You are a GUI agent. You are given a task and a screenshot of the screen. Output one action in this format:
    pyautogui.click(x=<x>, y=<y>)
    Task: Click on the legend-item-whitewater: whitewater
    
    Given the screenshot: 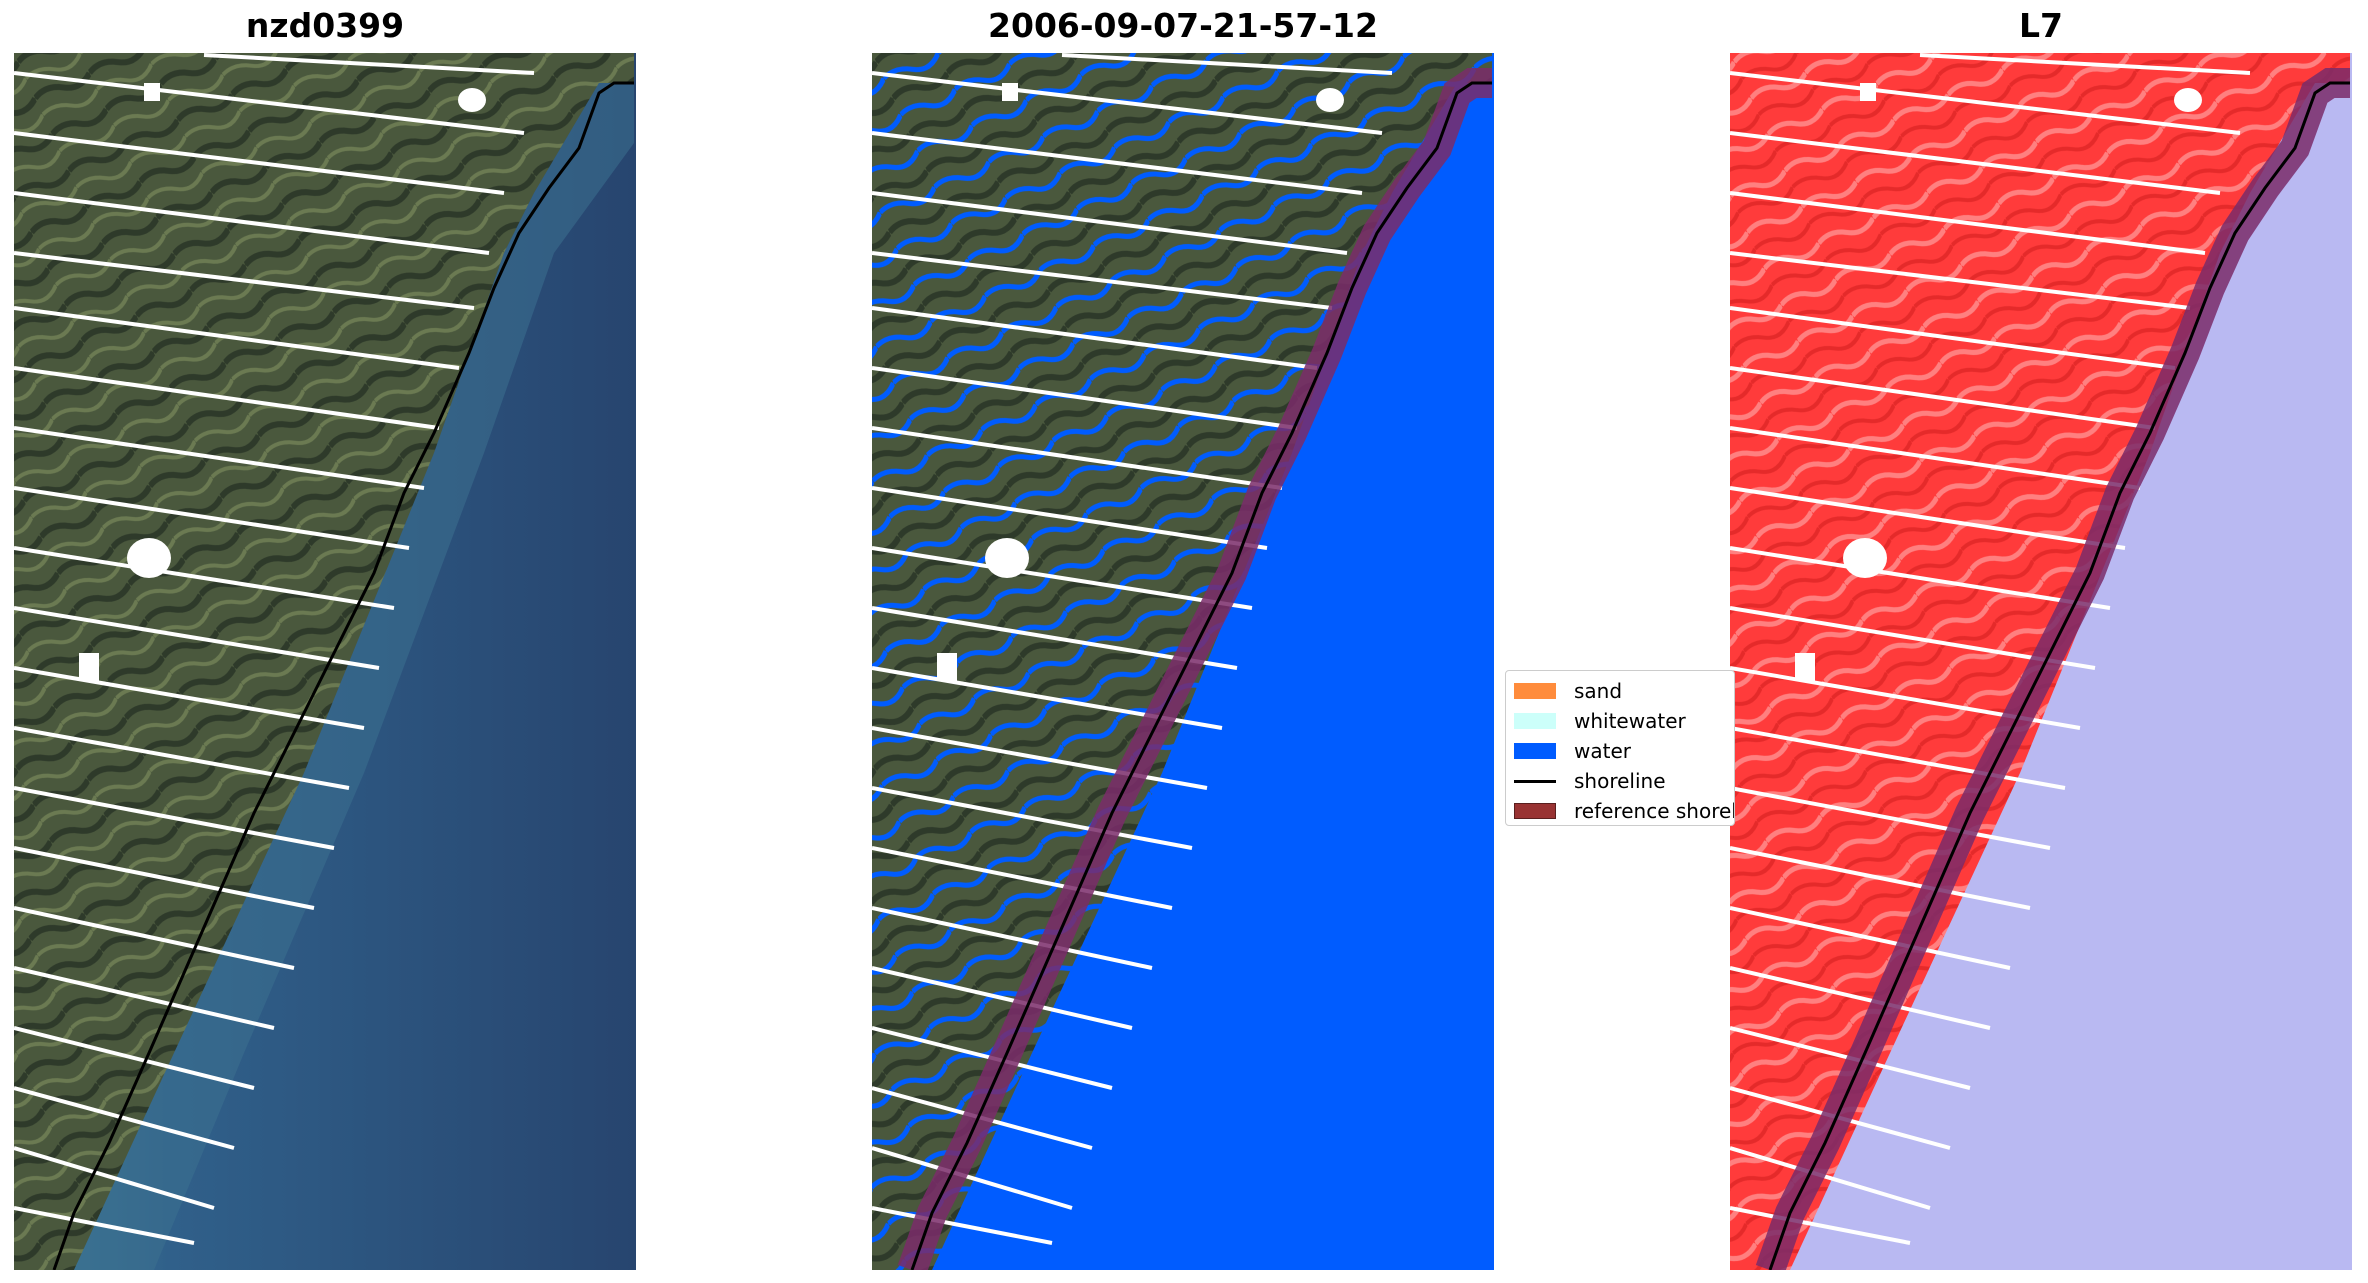 What is the action you would take?
    pyautogui.click(x=1624, y=721)
    